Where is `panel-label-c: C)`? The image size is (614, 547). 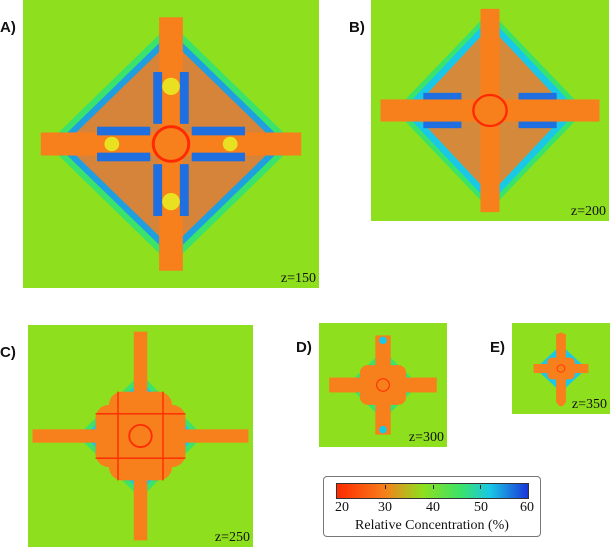 panel-label-c: C) is located at coordinates (8, 352).